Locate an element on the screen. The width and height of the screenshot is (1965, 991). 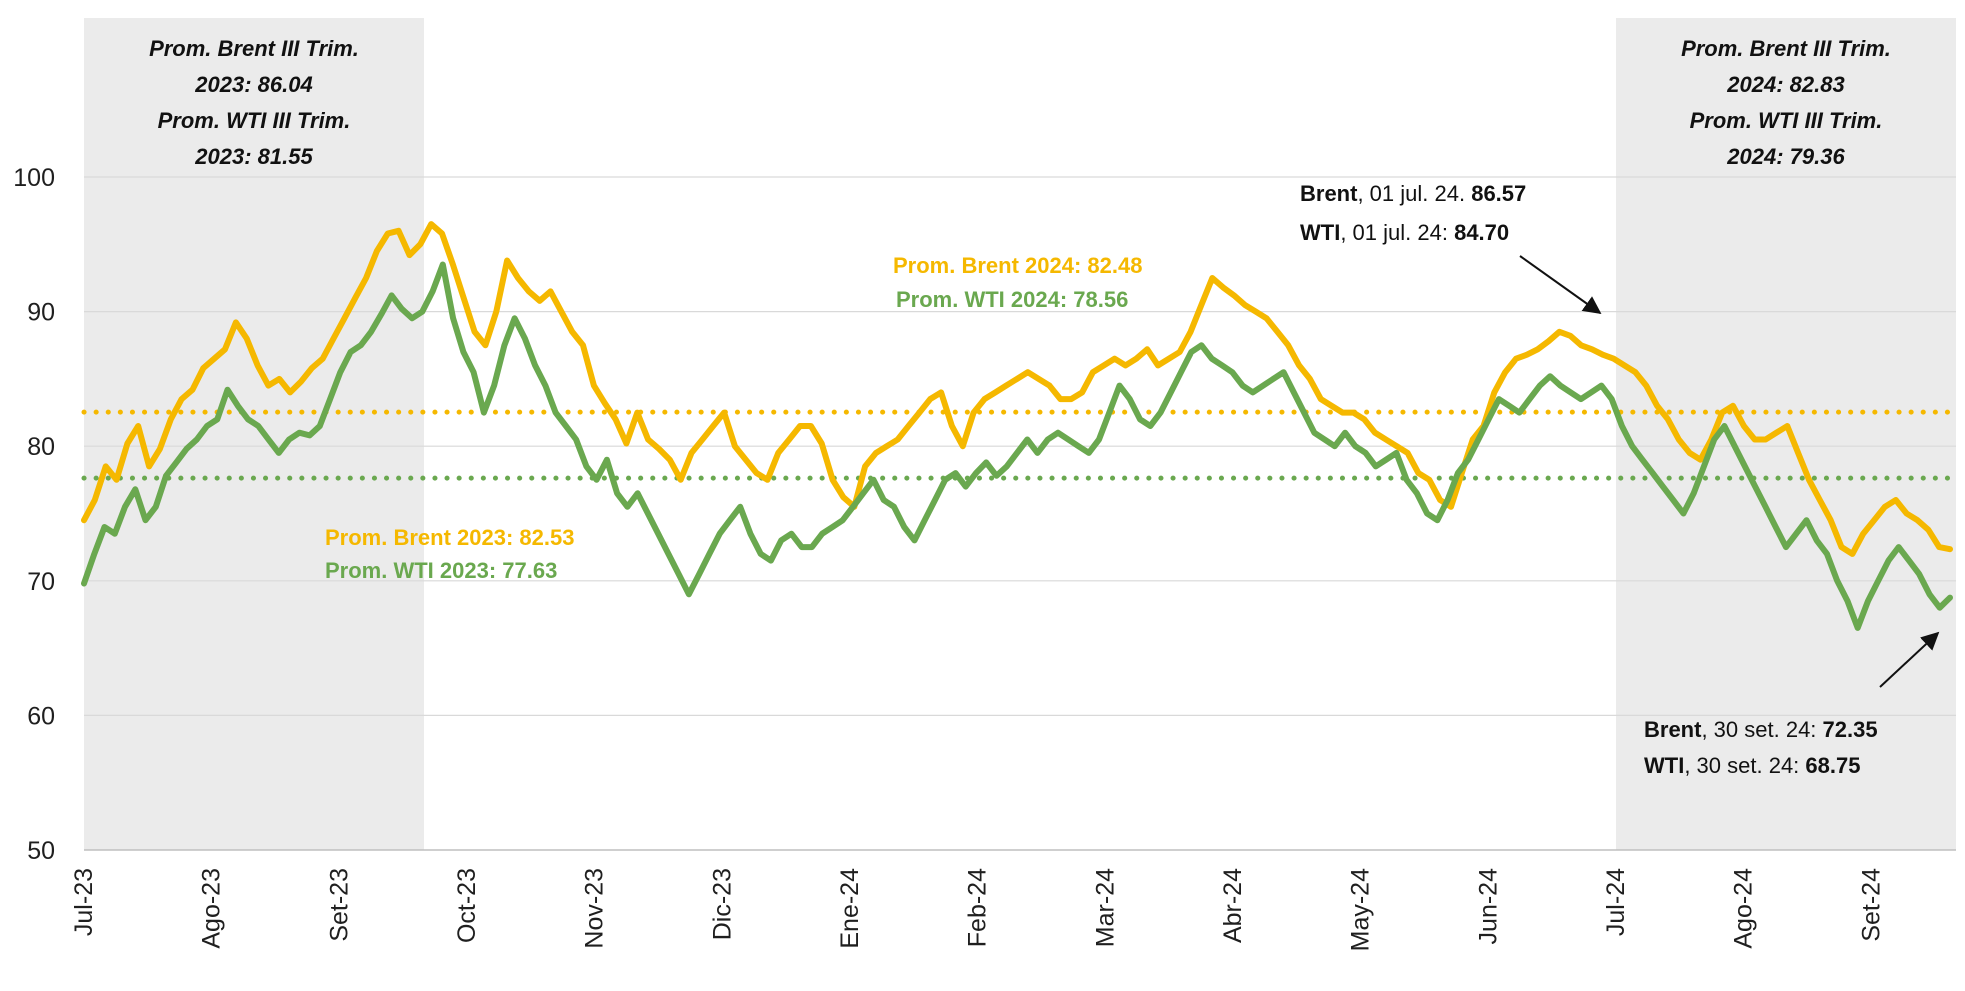
q3-2023-line-3: Prom. WTI III Trim. is located at coordinates (254, 120).